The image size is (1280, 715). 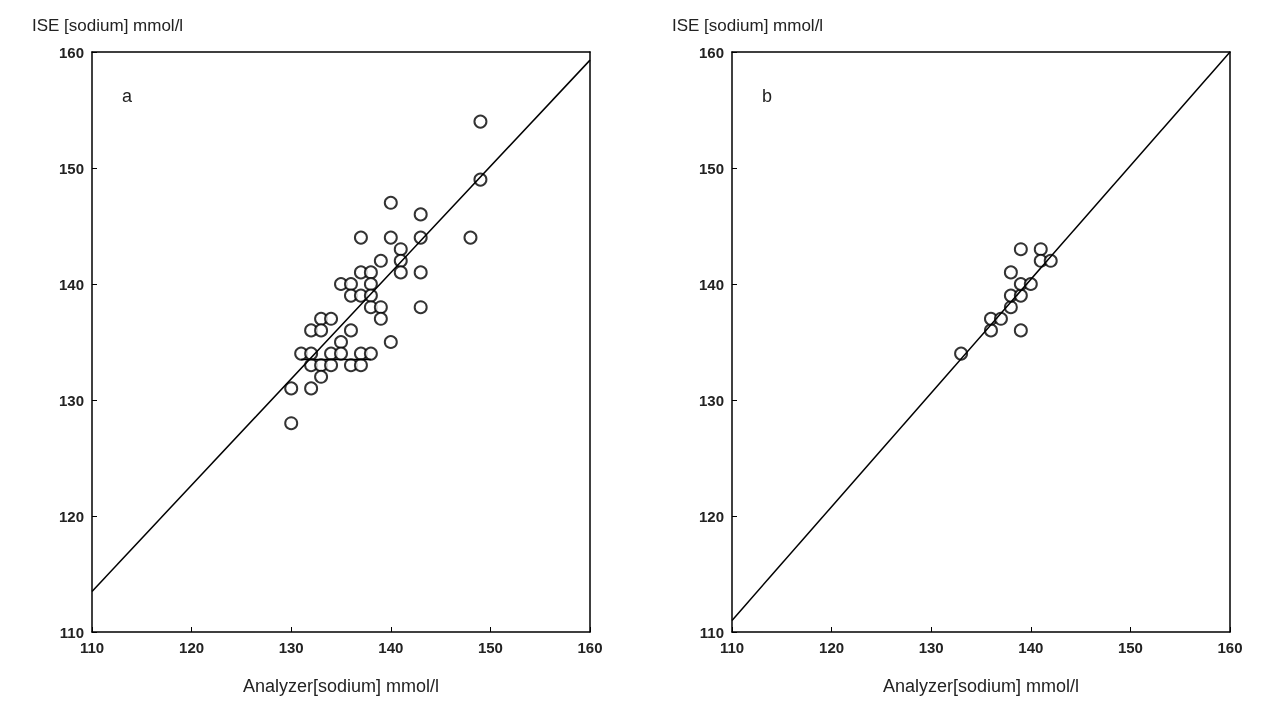 I want to click on annotation: b, so click(x=767, y=96).